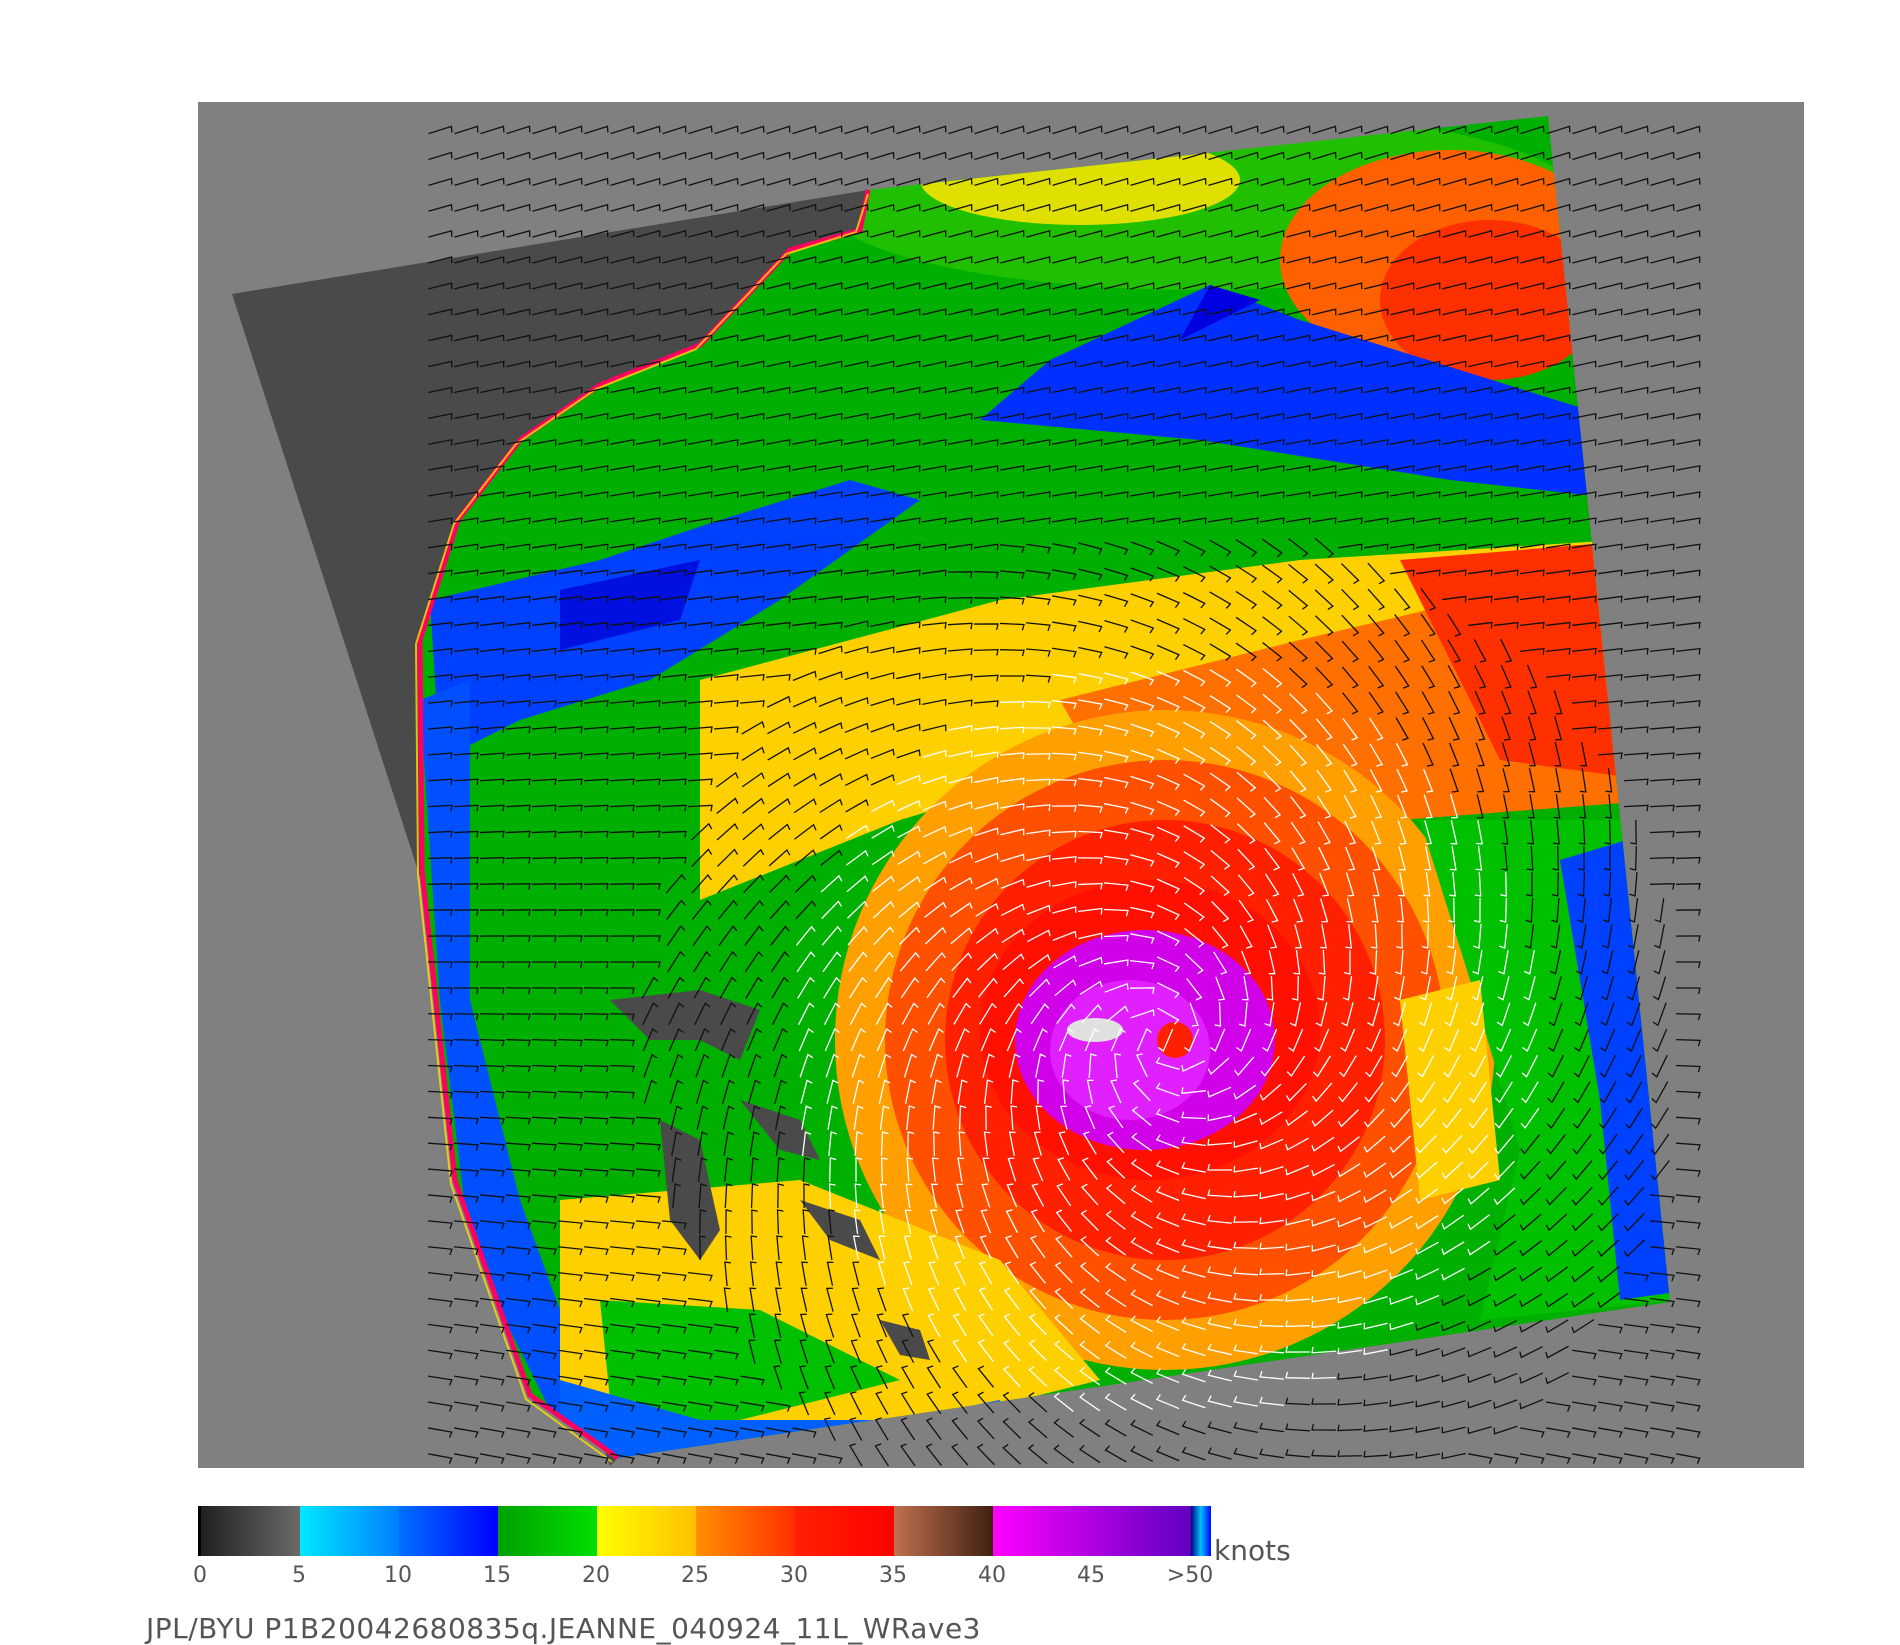 This screenshot has width=1900, height=1645. Describe the element at coordinates (398, 1575) in the screenshot. I see `colorbar-tick-label: 10` at that location.